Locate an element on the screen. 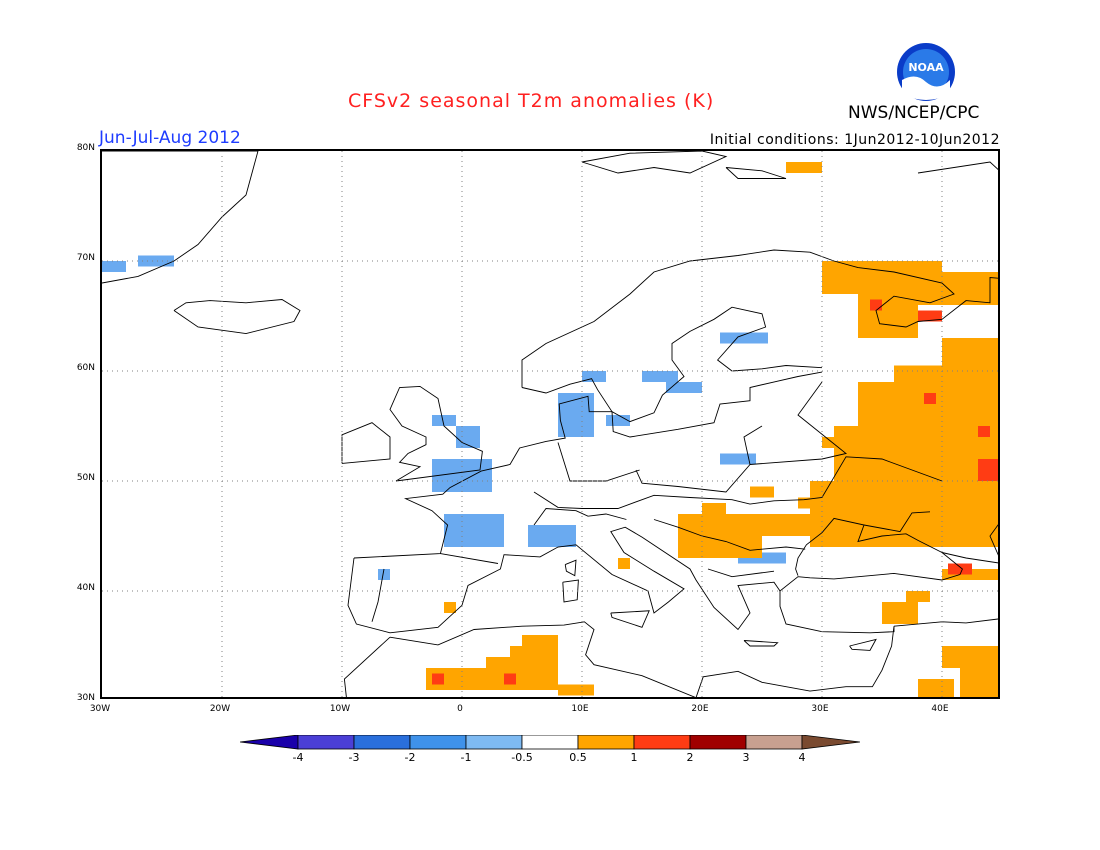 This screenshot has width=1100, height=850. latitude-tick-label: 40N is located at coordinates (85, 588).